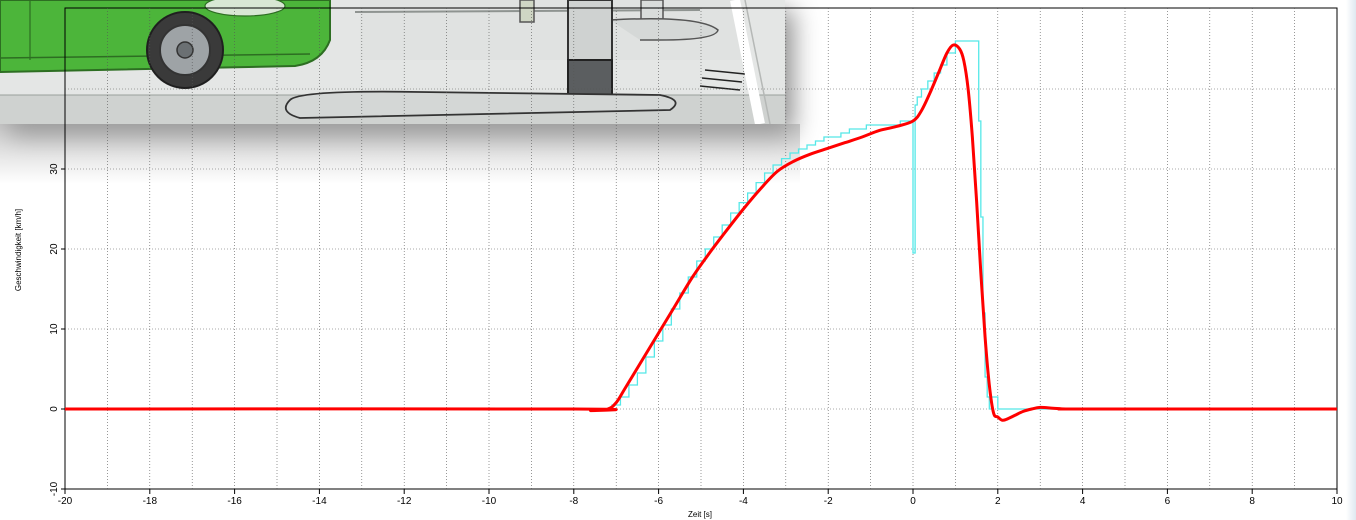 This screenshot has width=1356, height=520. I want to click on x-tick-label: 8, so click(1252, 501).